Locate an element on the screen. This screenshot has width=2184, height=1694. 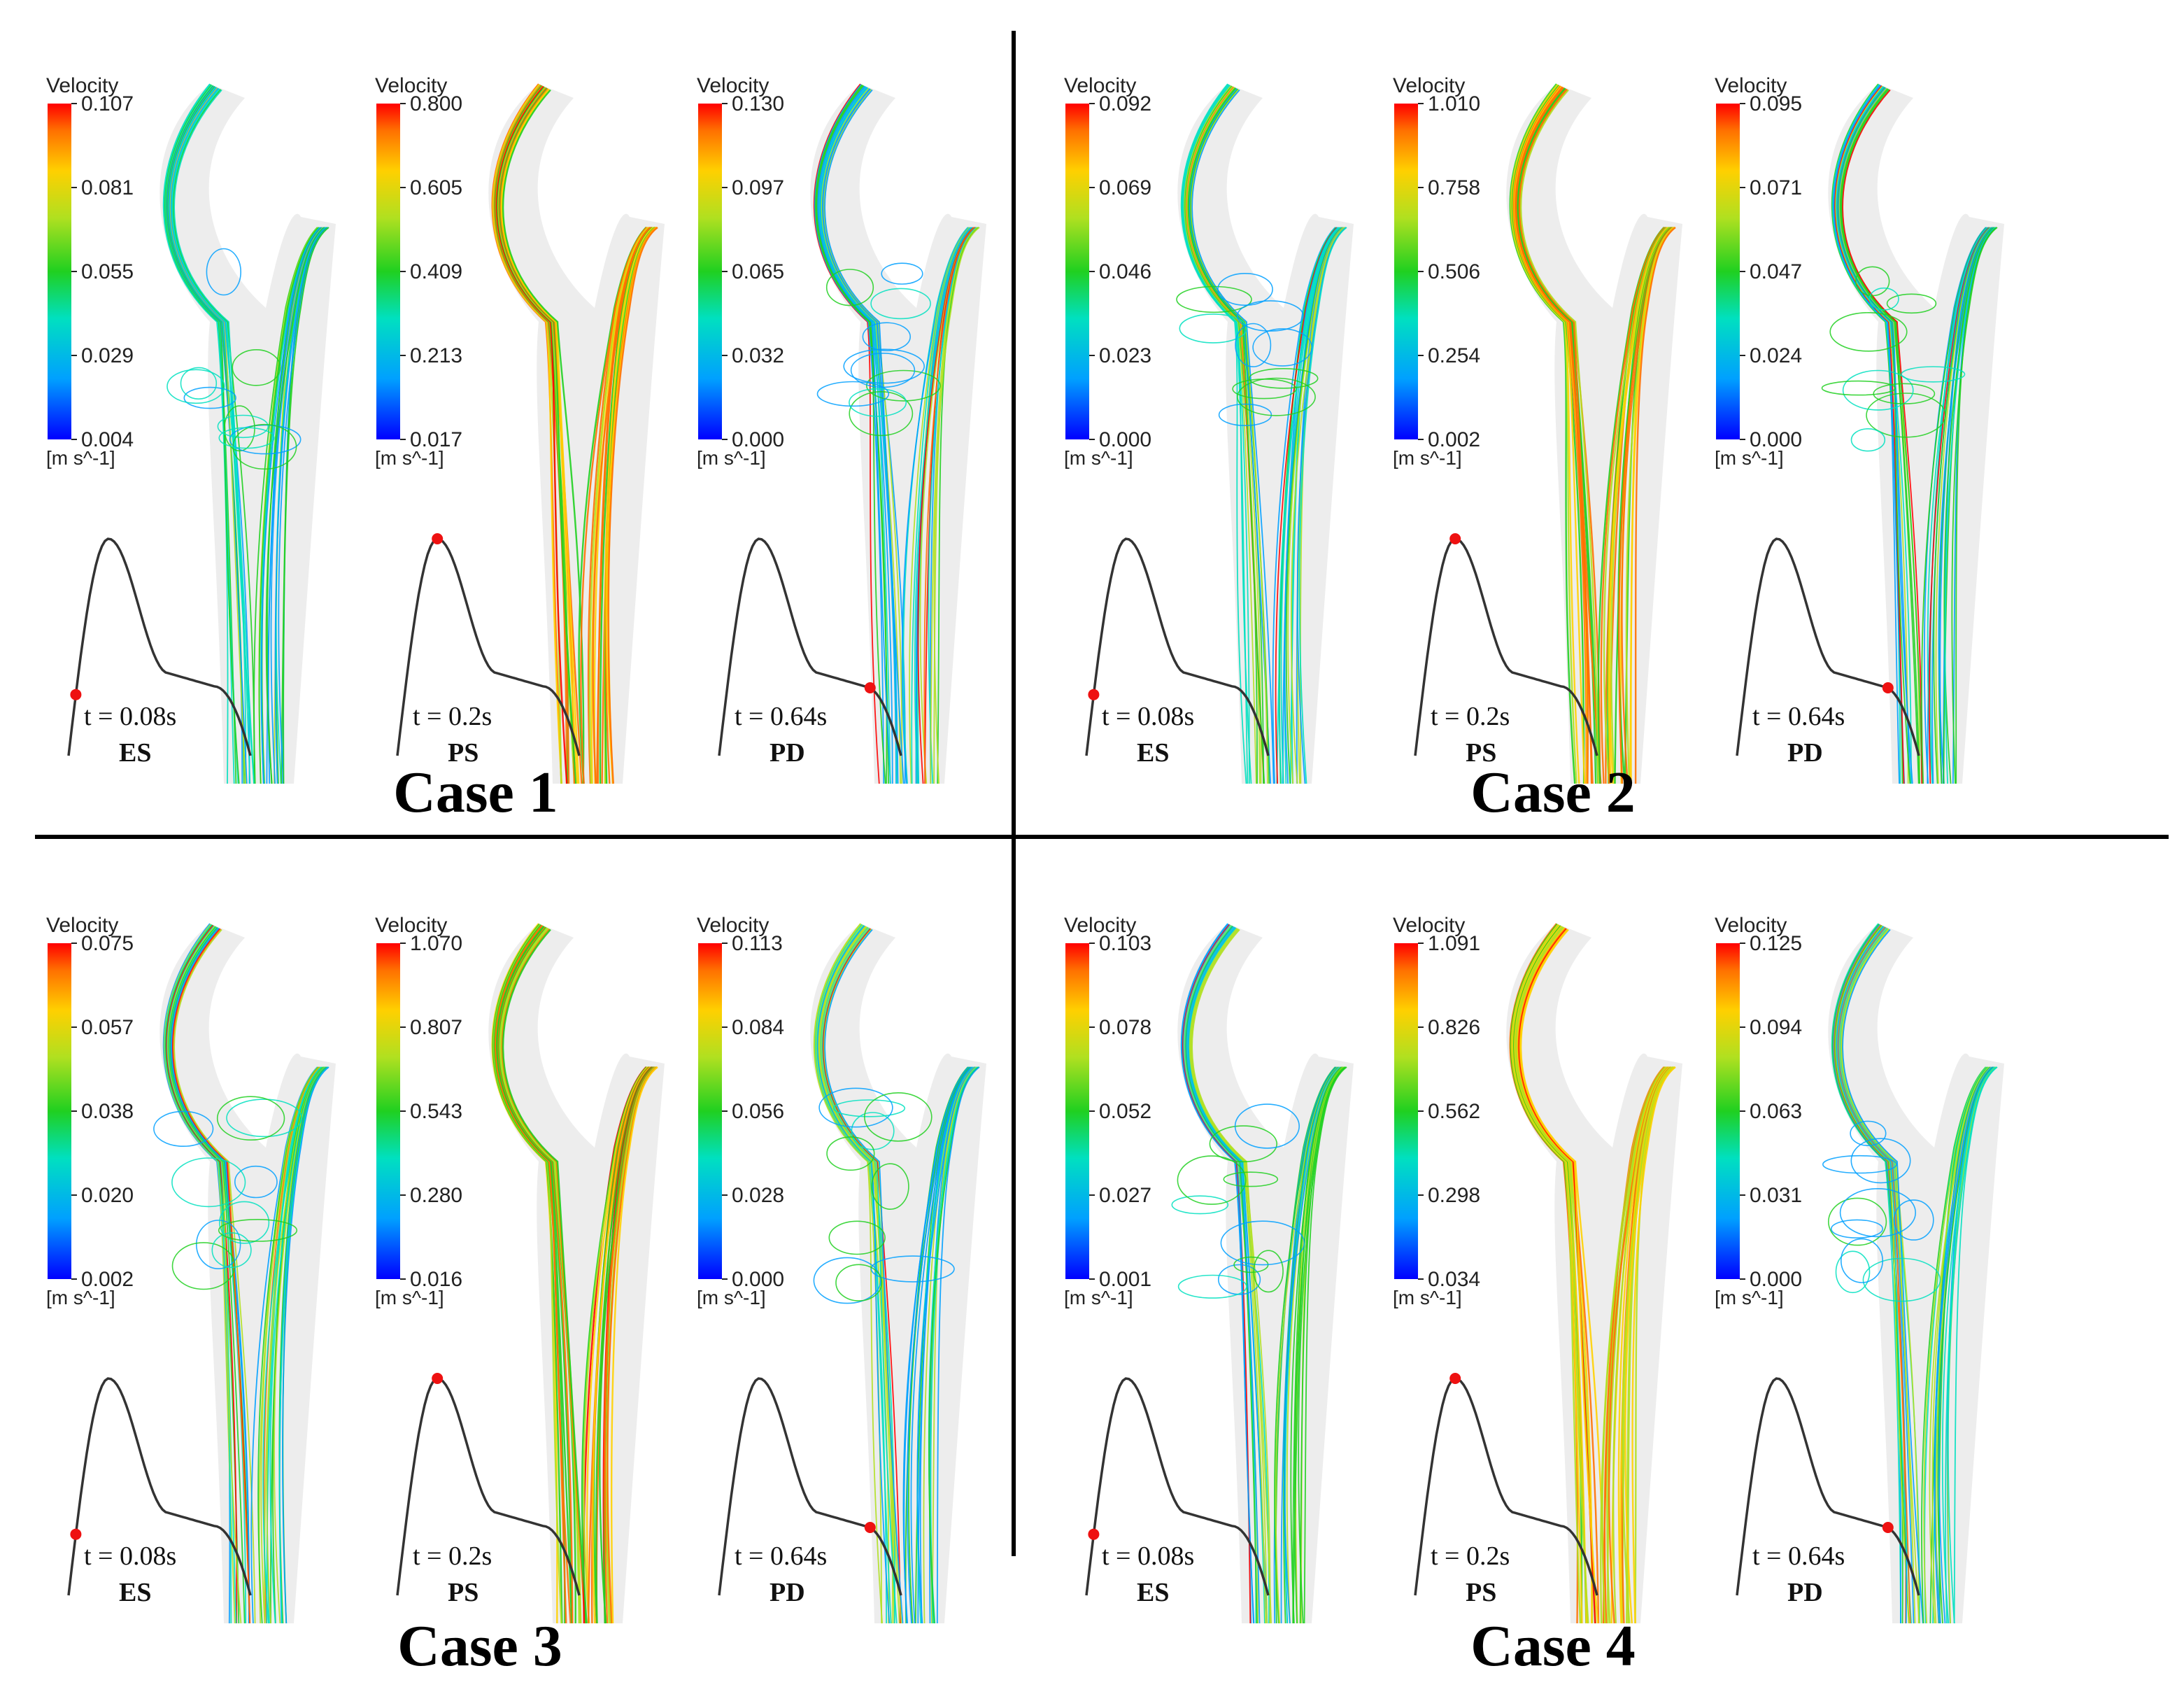
phase-label: PS is located at coordinates (1481, 1592).